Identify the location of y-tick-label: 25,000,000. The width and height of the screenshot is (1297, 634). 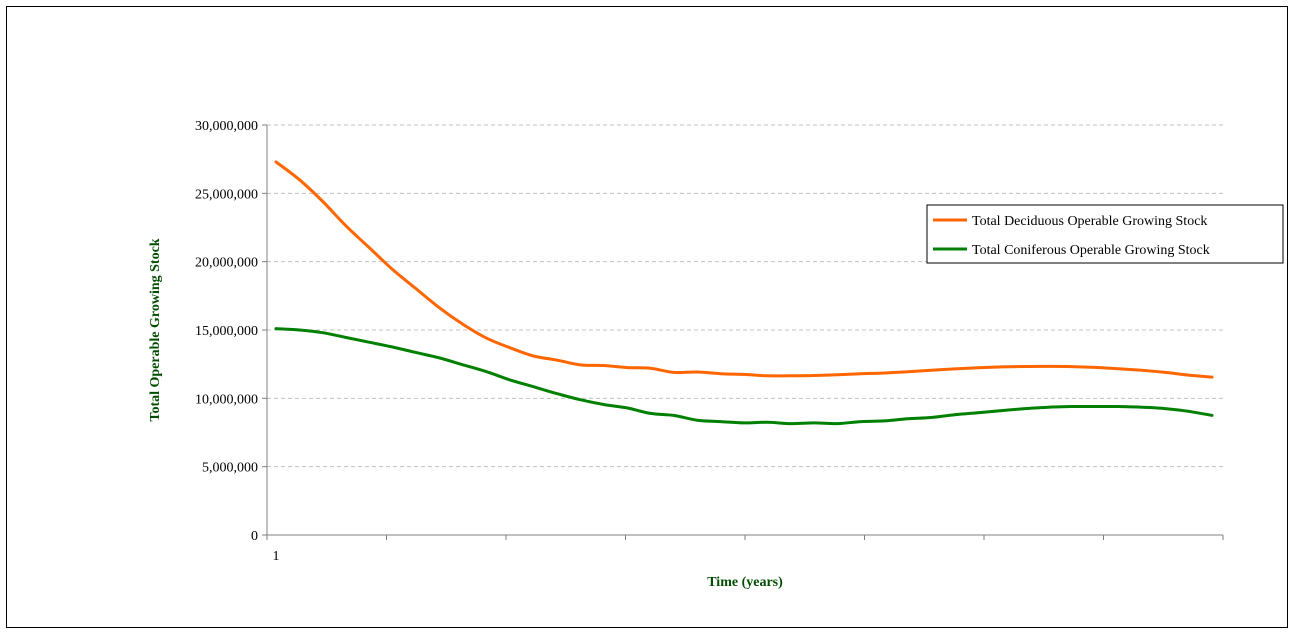
(226, 194).